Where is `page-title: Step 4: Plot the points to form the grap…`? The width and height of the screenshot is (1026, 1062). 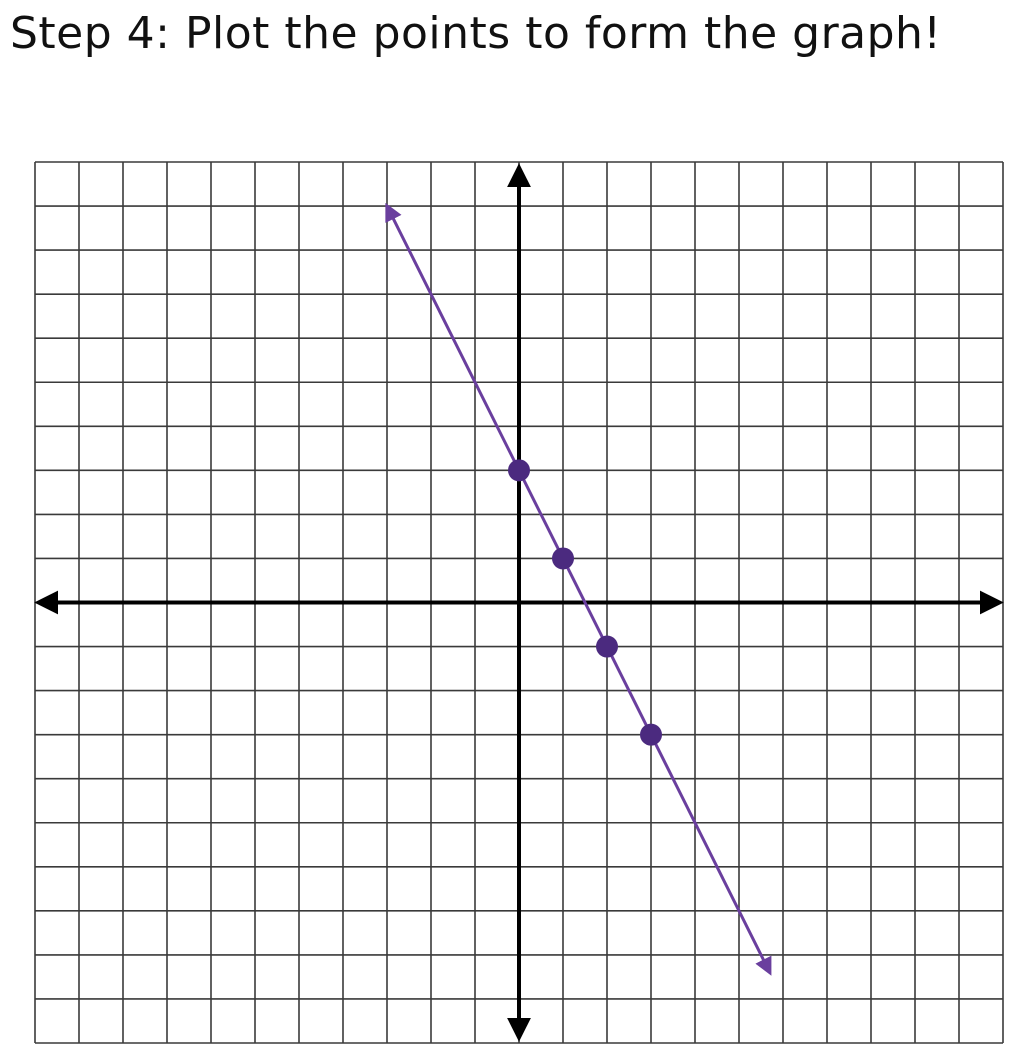 page-title: Step 4: Plot the points to form the grap… is located at coordinates (476, 33).